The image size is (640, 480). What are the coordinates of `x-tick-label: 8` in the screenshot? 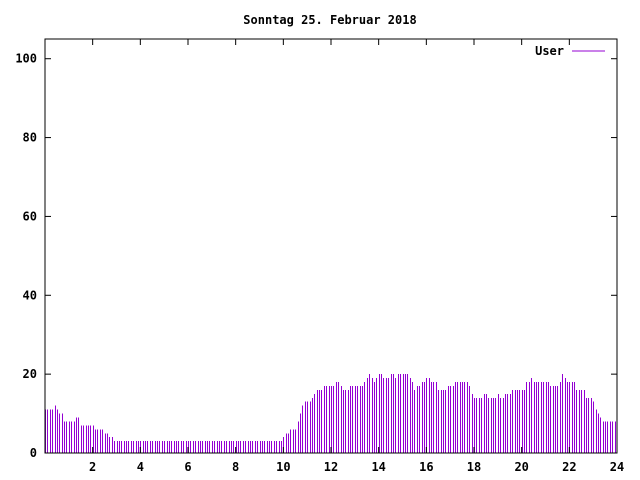 It's located at (235, 467).